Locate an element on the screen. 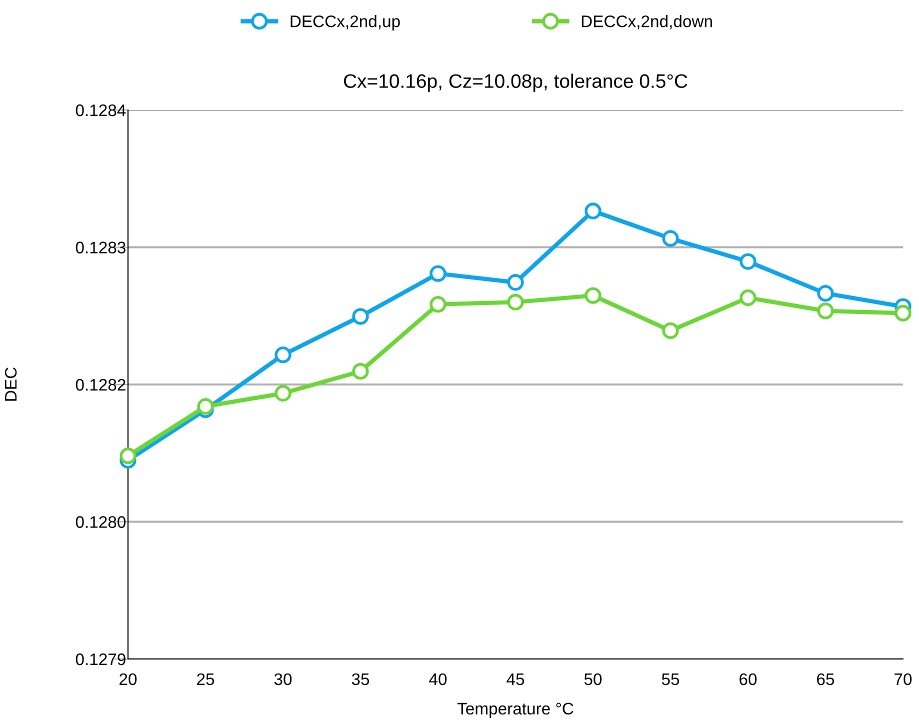 This screenshot has height=728, width=919. x-tick-label: 45 is located at coordinates (515, 680).